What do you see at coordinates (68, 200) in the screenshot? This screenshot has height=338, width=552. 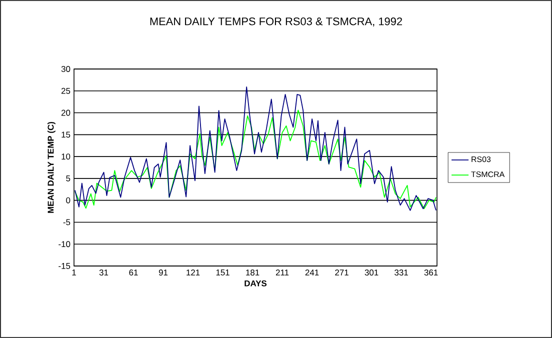 I see `y-tick-label: 0` at bounding box center [68, 200].